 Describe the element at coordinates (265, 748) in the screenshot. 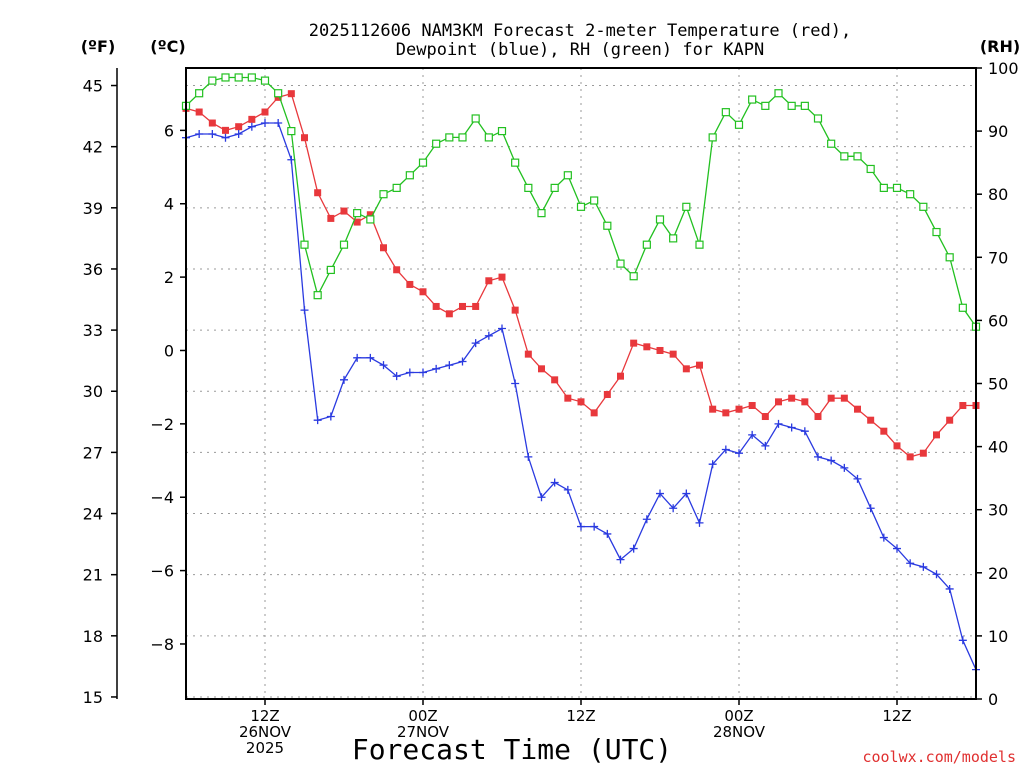

I see `time-tick-label: 2025` at that location.